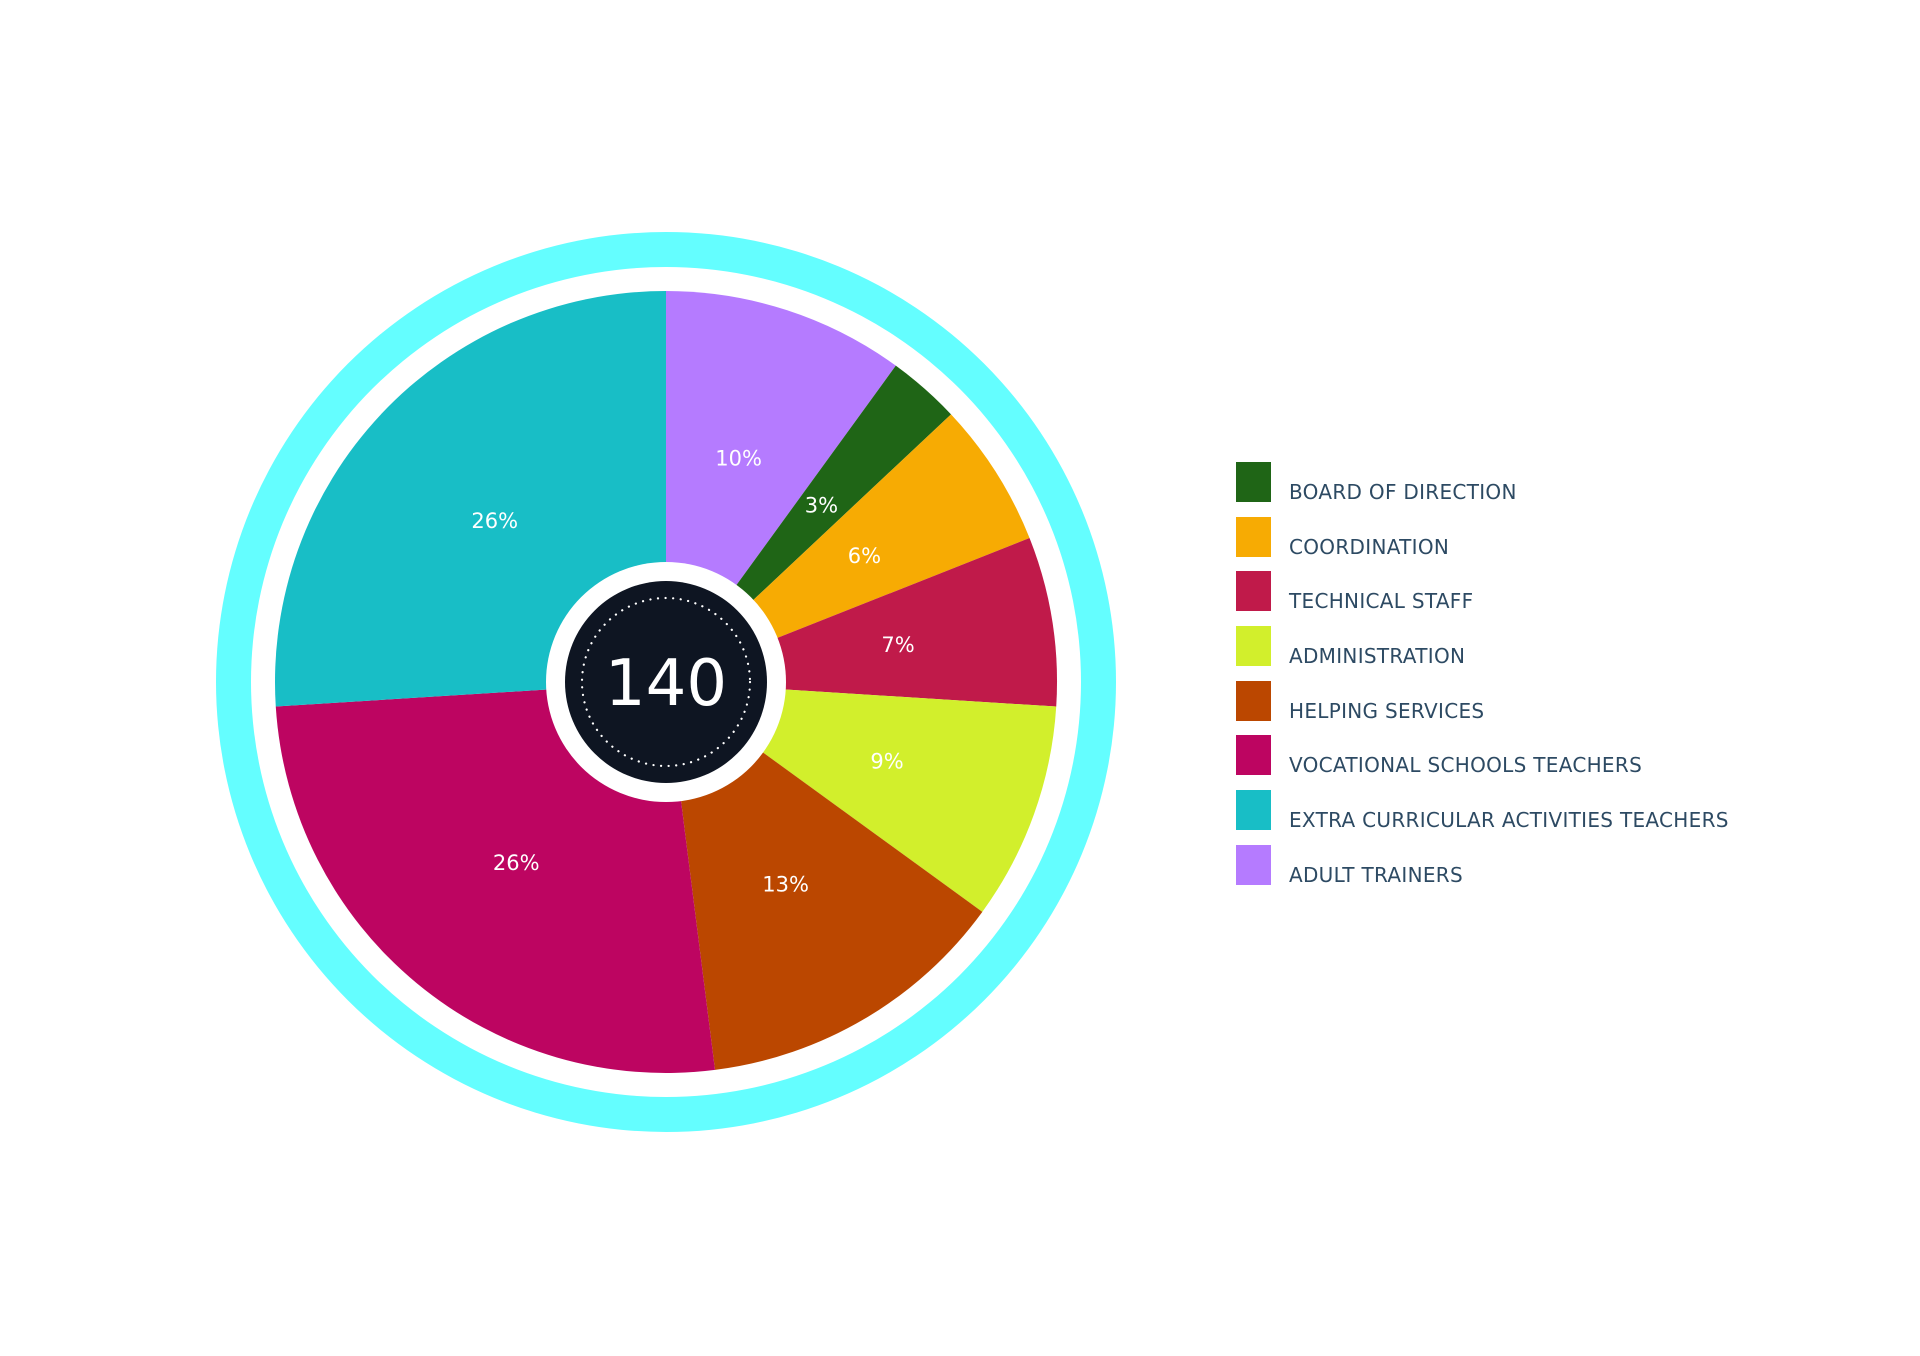 Image resolution: width=1920 pixels, height=1356 pixels. What do you see at coordinates (785, 884) in the screenshot?
I see `slice-label-helping-services: 13%` at bounding box center [785, 884].